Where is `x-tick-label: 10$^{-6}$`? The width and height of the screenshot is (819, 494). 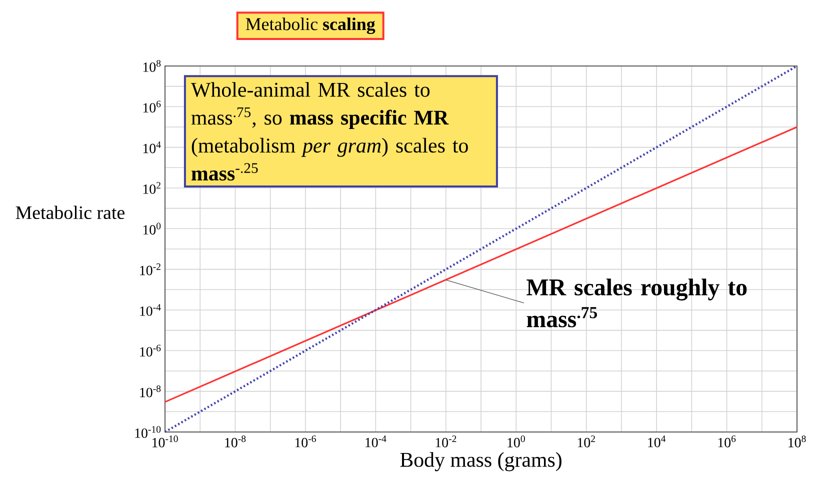
x-tick-label: 10$^{-6}$ is located at coordinates (305, 442).